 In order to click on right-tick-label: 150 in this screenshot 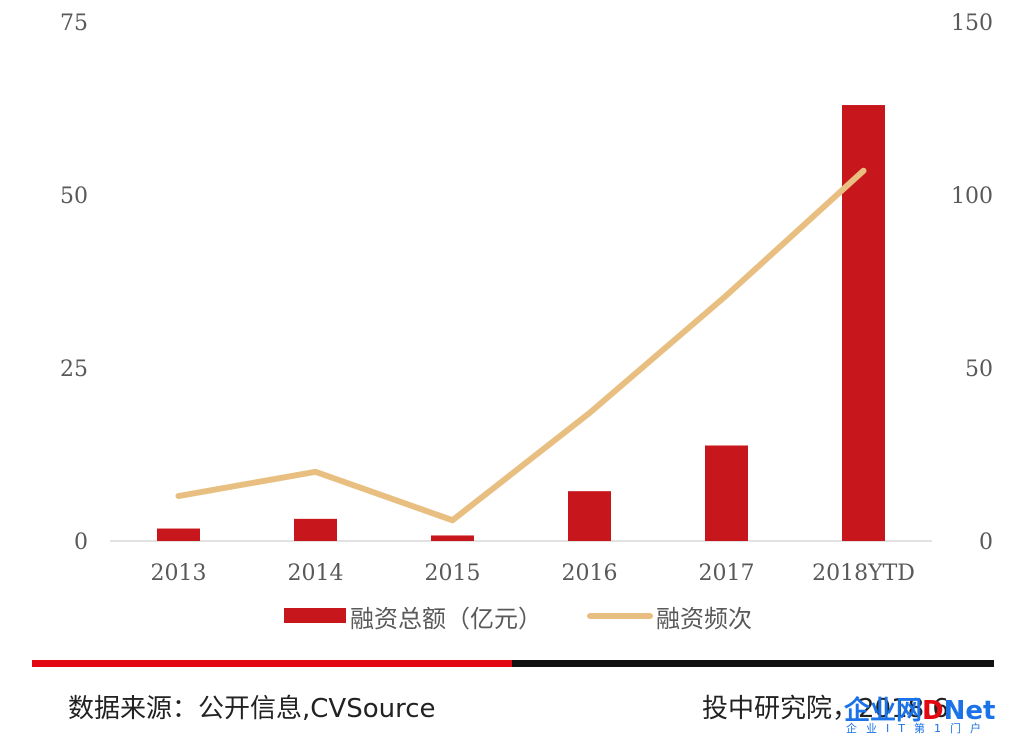, I will do `click(972, 23)`.